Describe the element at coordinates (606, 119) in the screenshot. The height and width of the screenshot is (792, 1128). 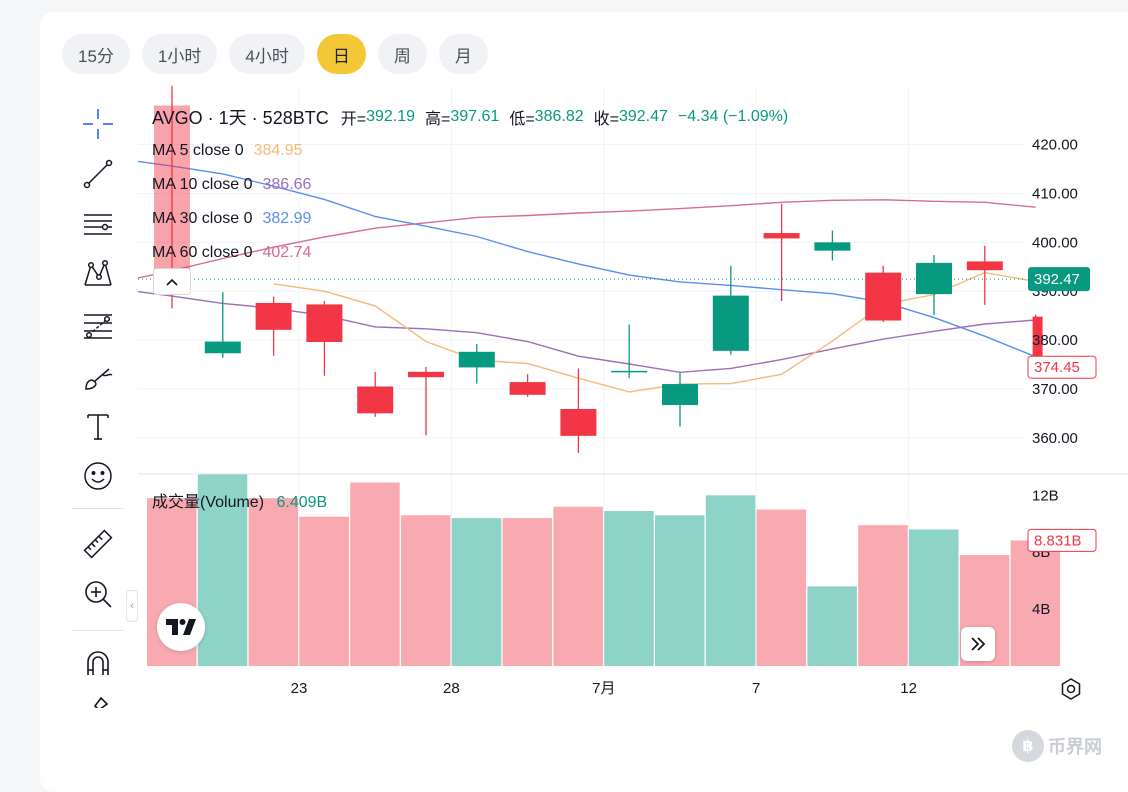
I see `close-label: 收=` at that location.